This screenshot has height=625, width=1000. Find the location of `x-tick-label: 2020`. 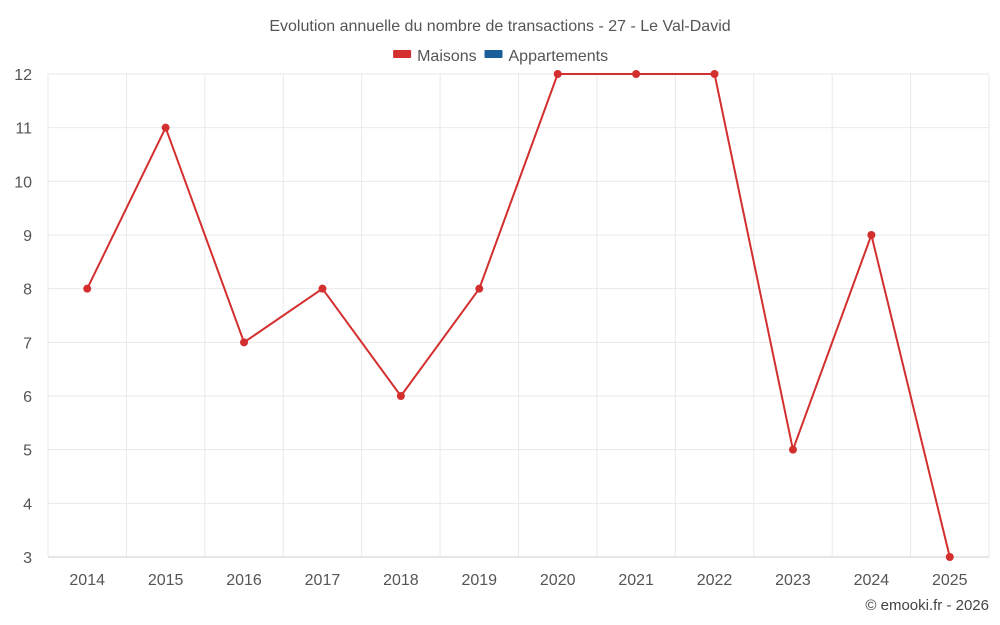

x-tick-label: 2020 is located at coordinates (558, 580).